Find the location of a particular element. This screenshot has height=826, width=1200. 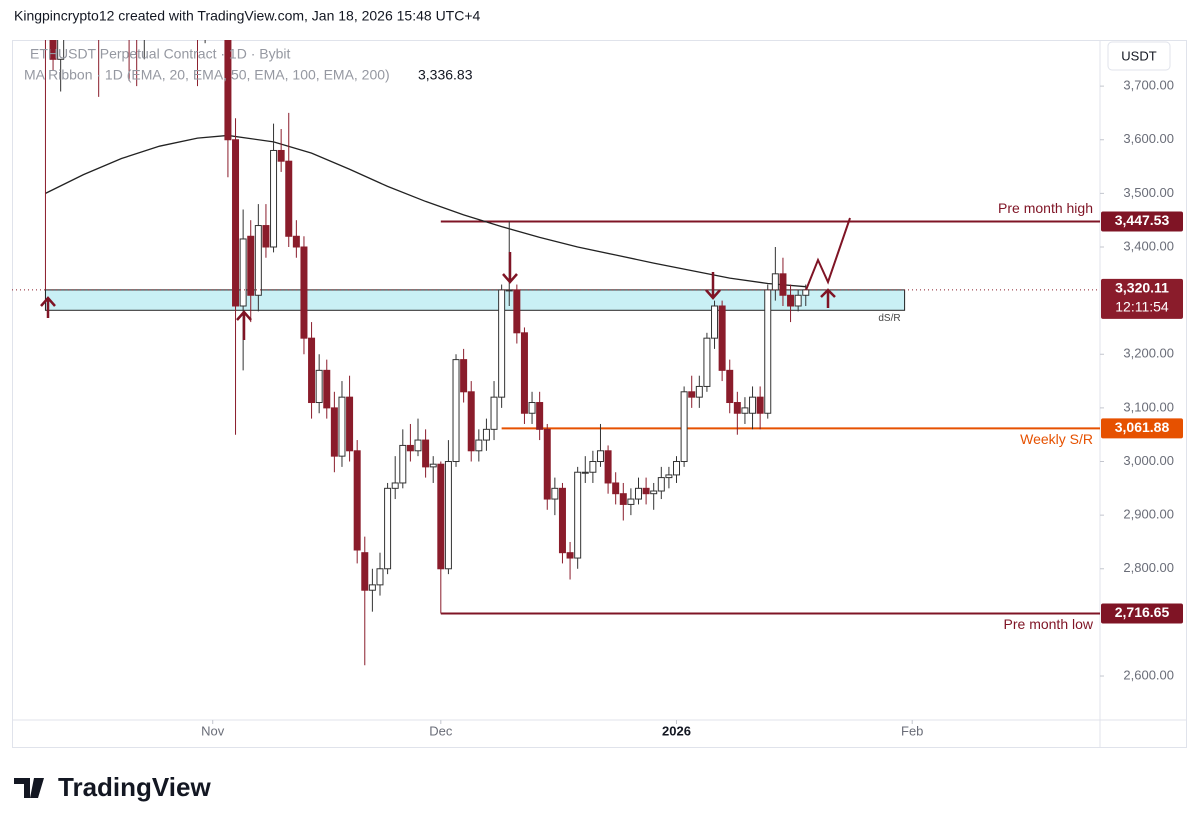

ma-line is located at coordinates (425, 211).